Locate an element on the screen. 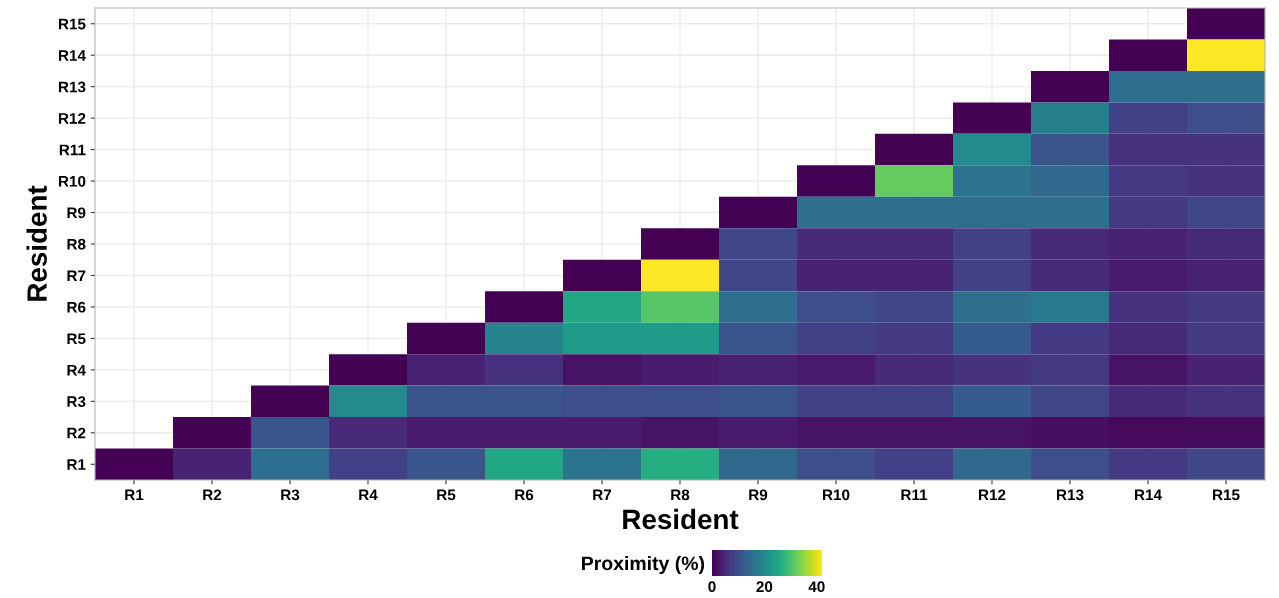 This screenshot has height=598, width=1279. x-tick-label: R4 is located at coordinates (368, 495).